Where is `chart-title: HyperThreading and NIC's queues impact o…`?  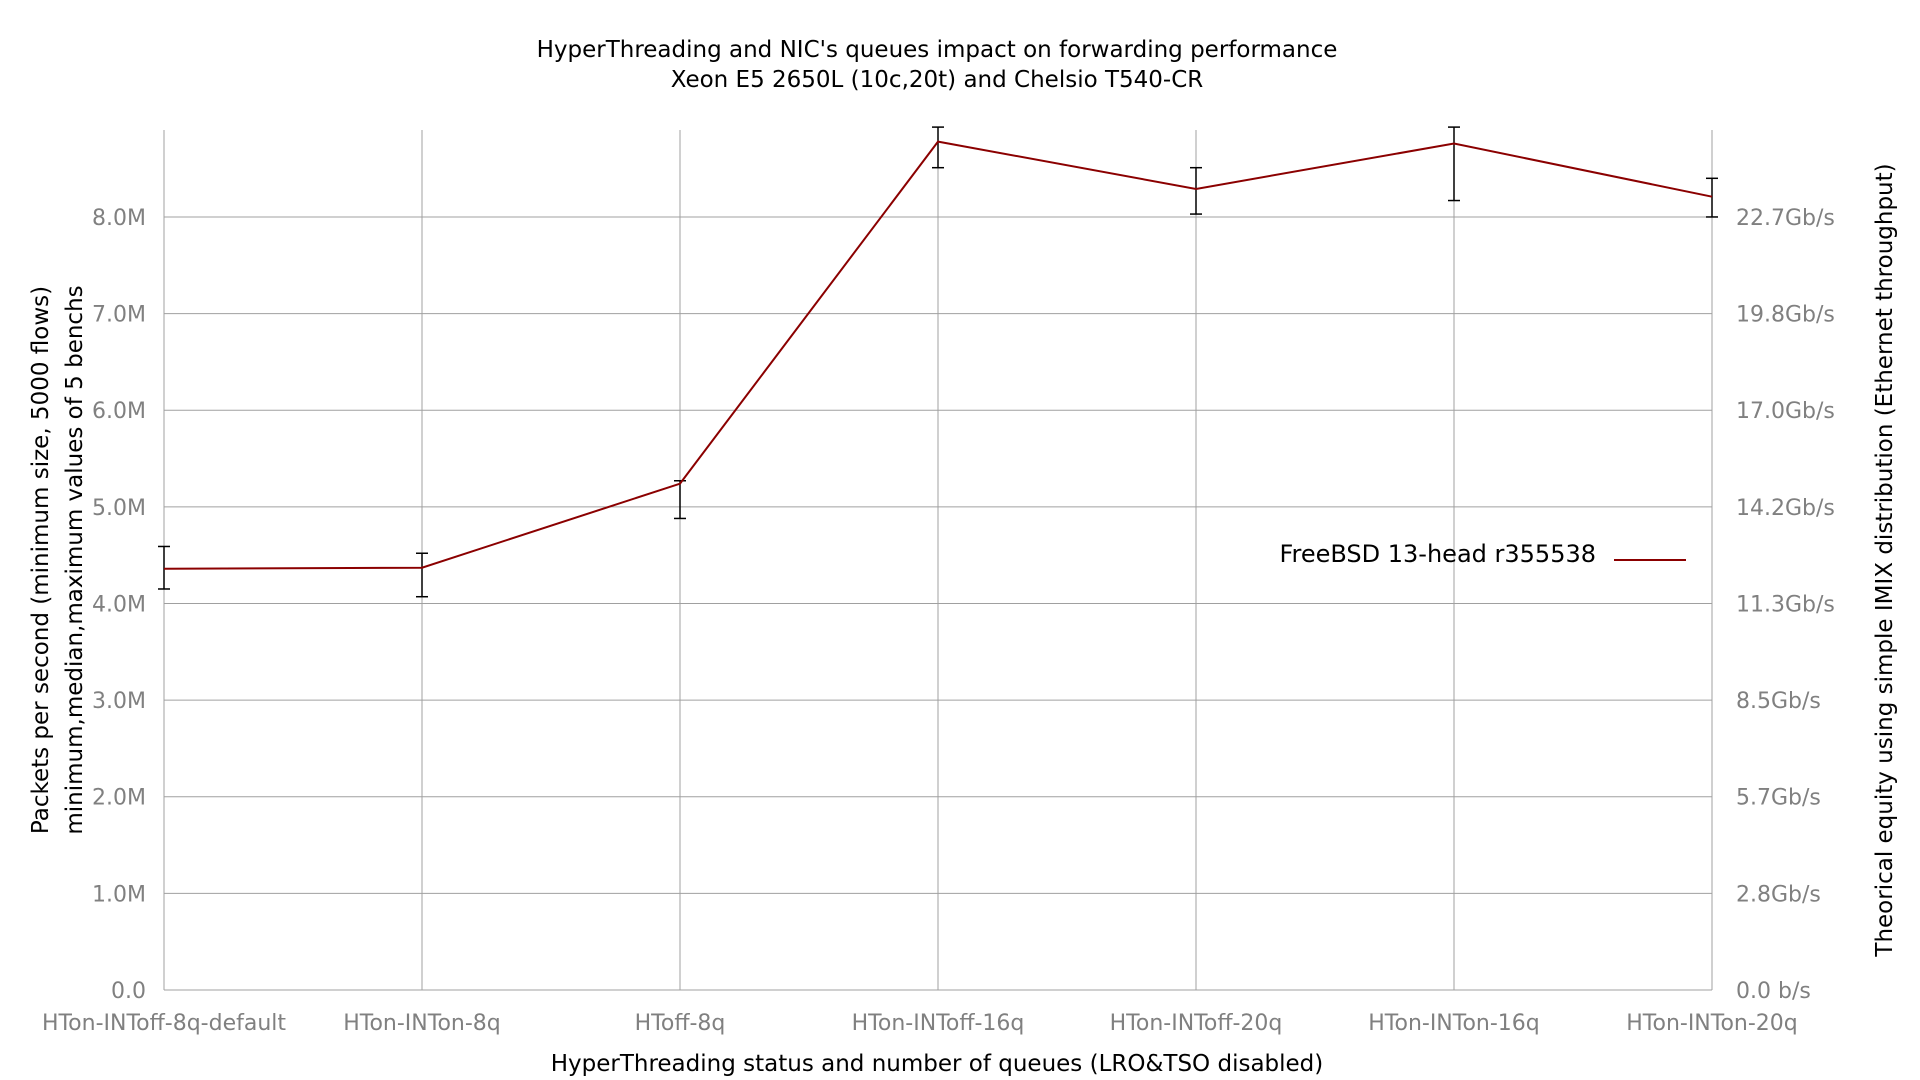
chart-title: HyperThreading and NIC's queues impact o… is located at coordinates (937, 50).